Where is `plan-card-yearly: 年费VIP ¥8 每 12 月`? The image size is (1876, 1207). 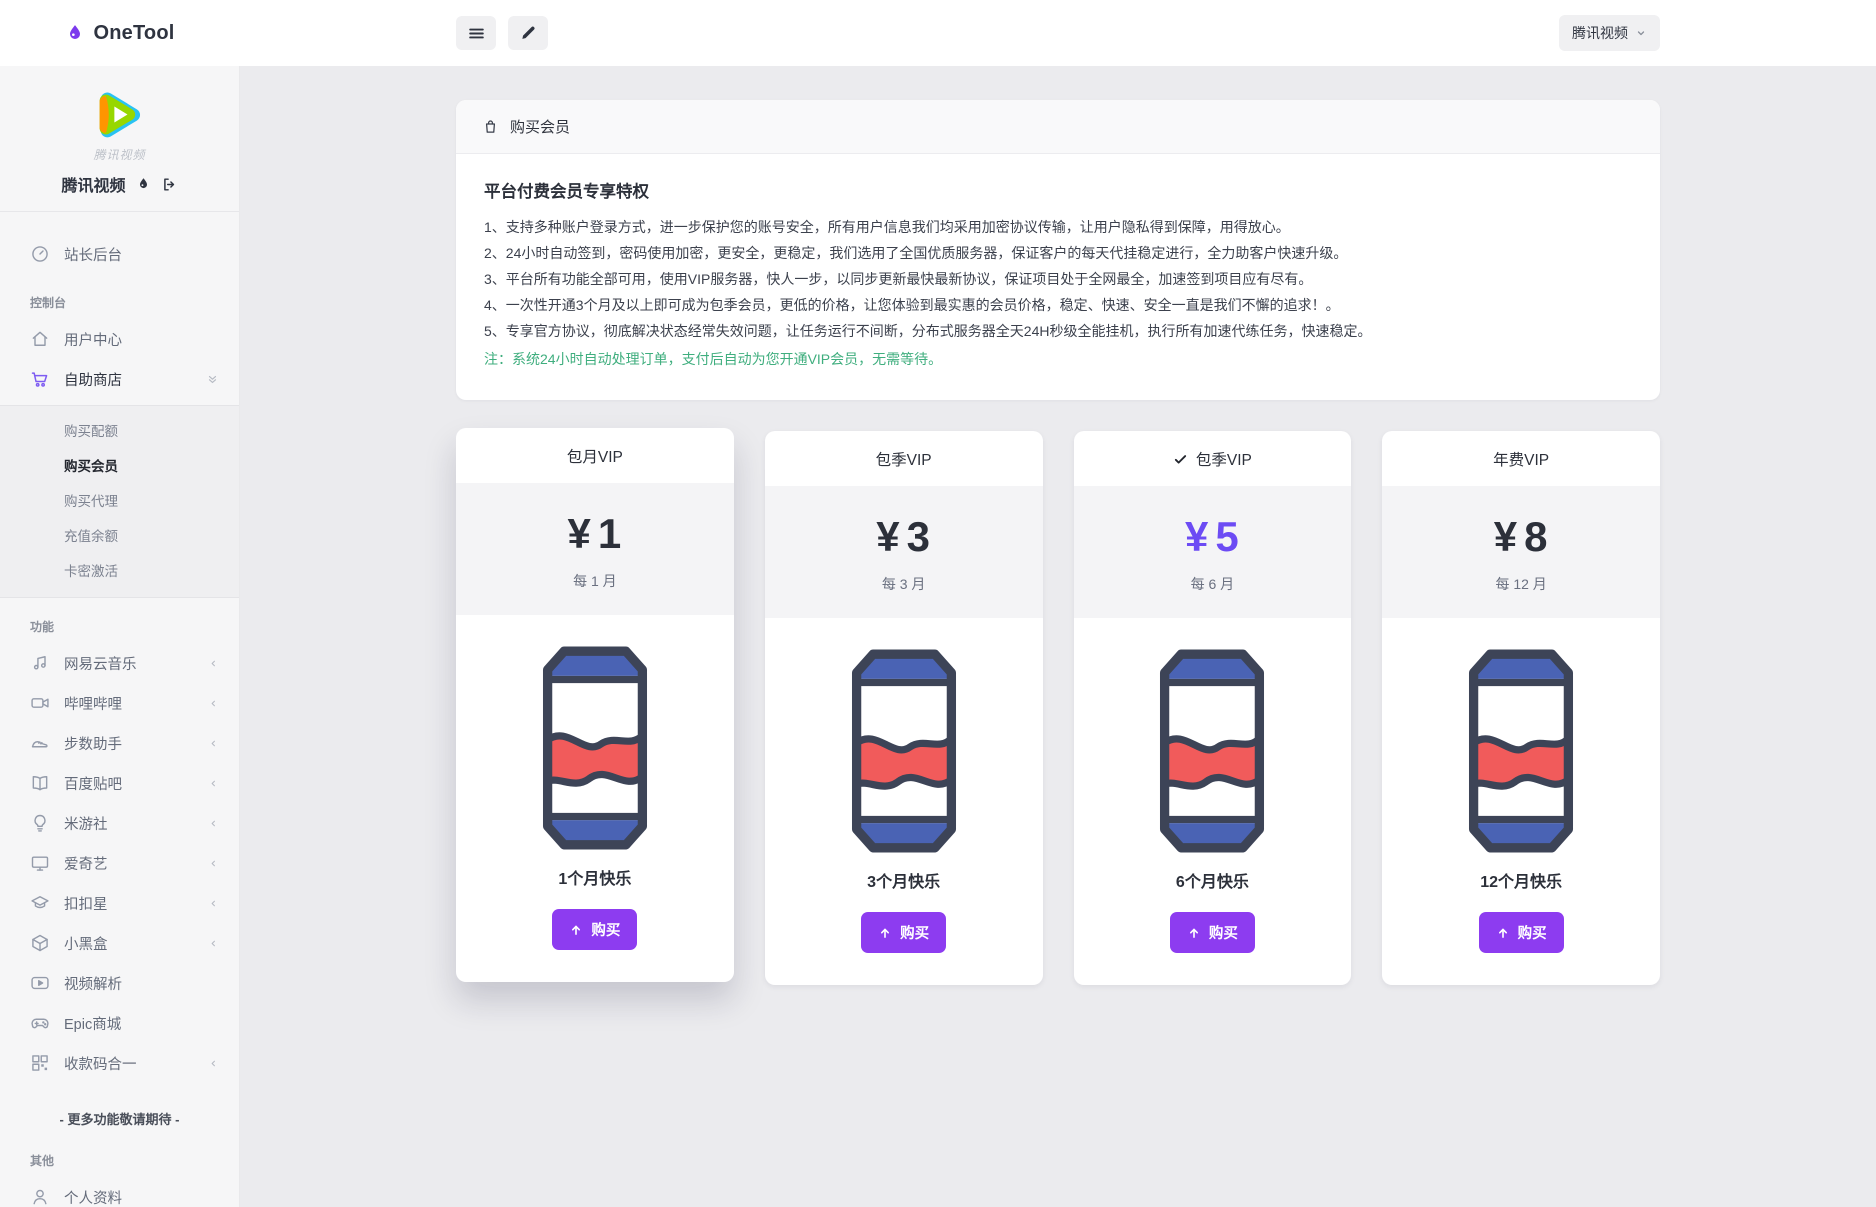
plan-card-yearly: 年费VIP ¥8 每 12 月 is located at coordinates (1521, 708).